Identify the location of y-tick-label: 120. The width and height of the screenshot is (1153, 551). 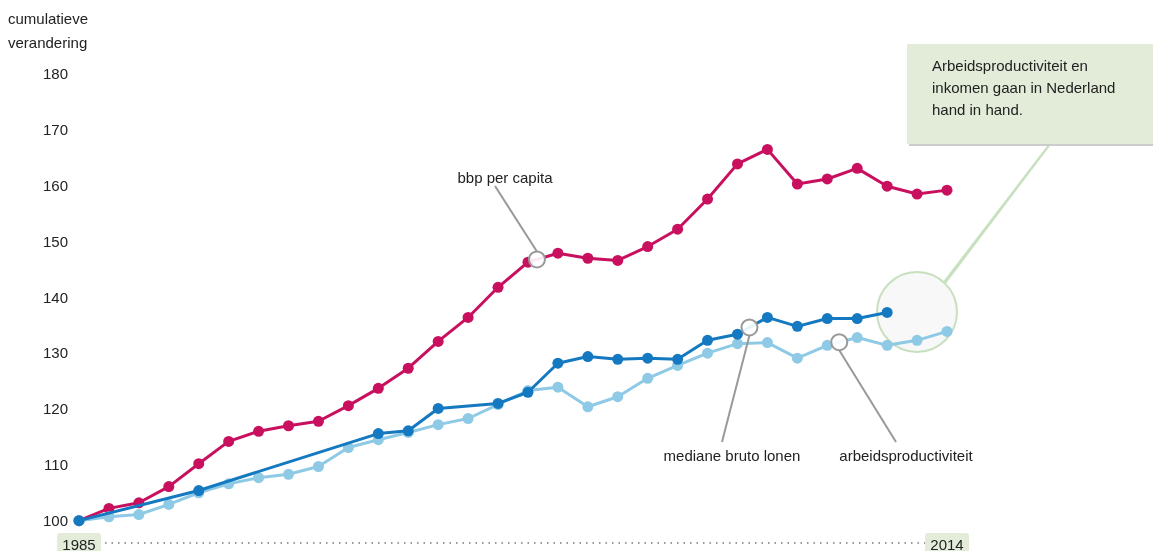
(55, 409).